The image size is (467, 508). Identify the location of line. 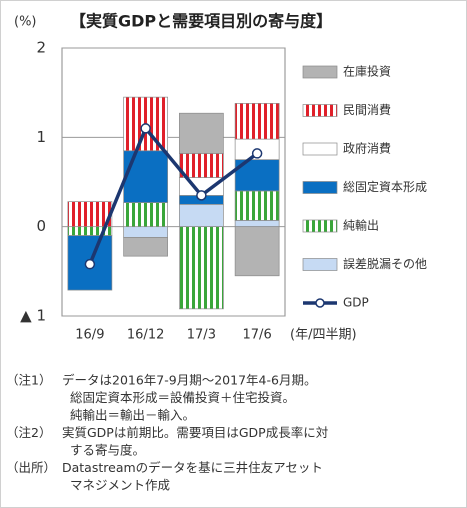
(173, 195).